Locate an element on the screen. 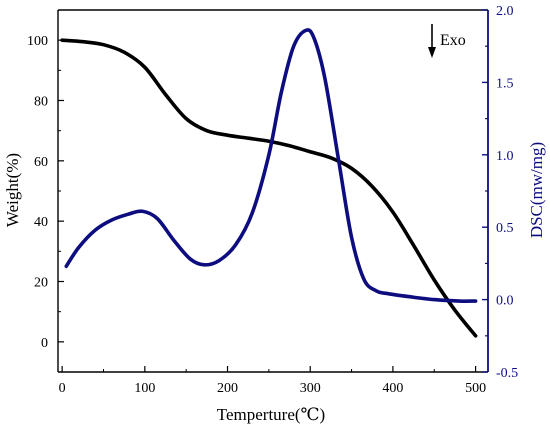 This screenshot has height=432, width=550. x-tick-label: 300 is located at coordinates (310, 388).